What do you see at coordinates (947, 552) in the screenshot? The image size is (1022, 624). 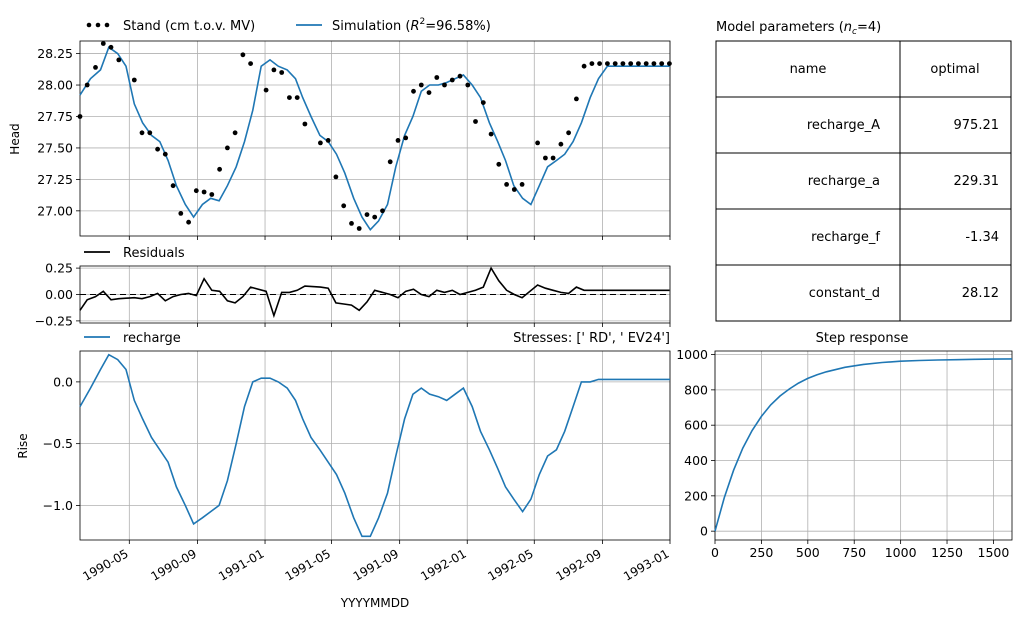 I see `step-x-tick-label: 1250` at bounding box center [947, 552].